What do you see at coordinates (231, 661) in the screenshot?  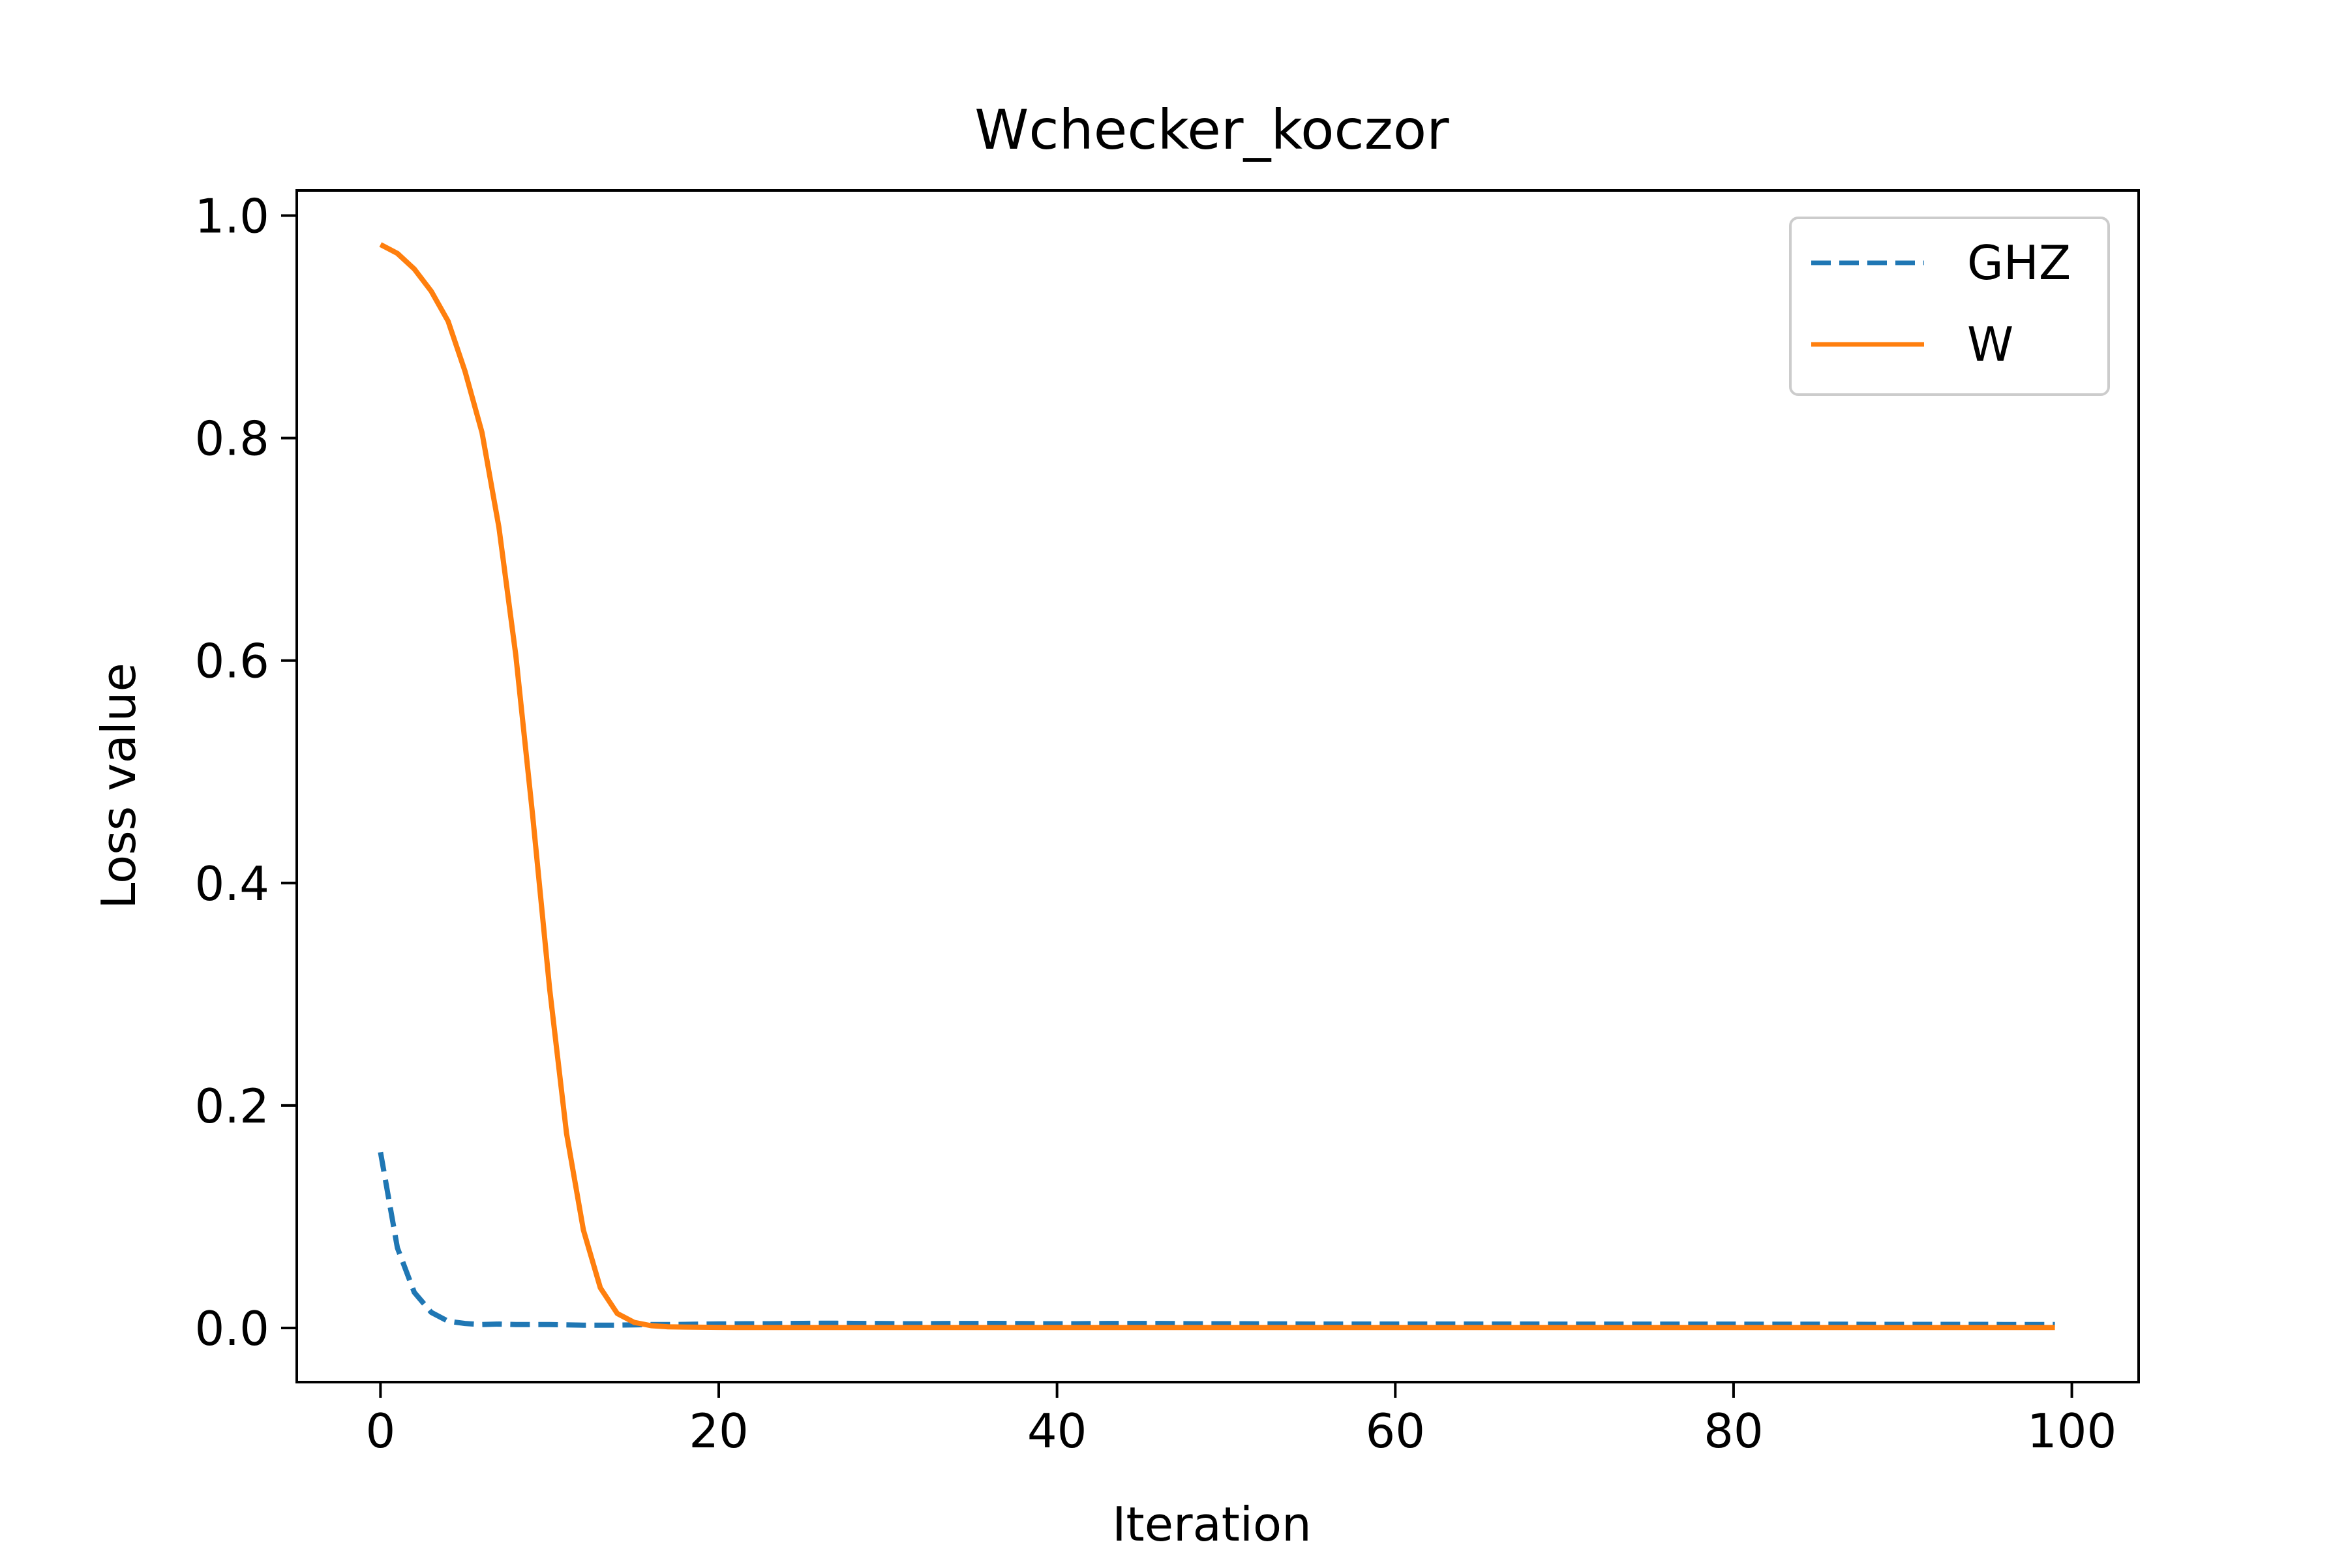 I see `y-tick-label: 0.6` at bounding box center [231, 661].